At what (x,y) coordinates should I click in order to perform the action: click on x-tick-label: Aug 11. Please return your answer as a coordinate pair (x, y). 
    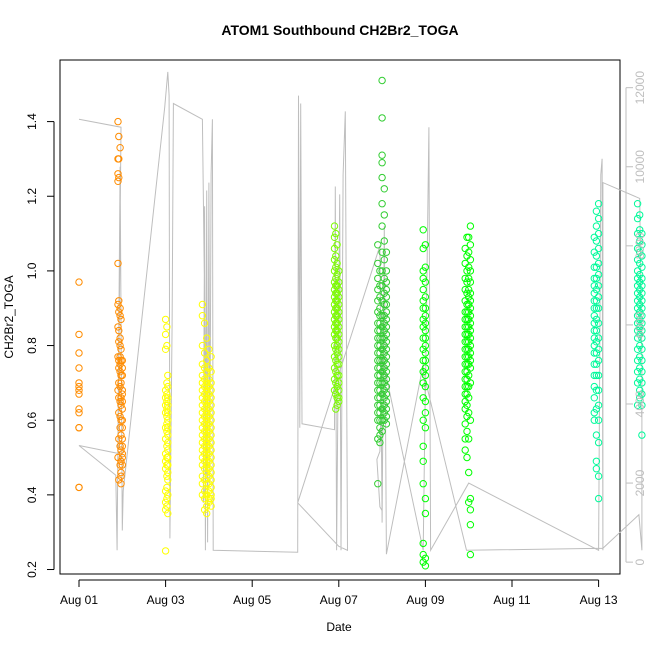
    Looking at the image, I should click on (511, 600).